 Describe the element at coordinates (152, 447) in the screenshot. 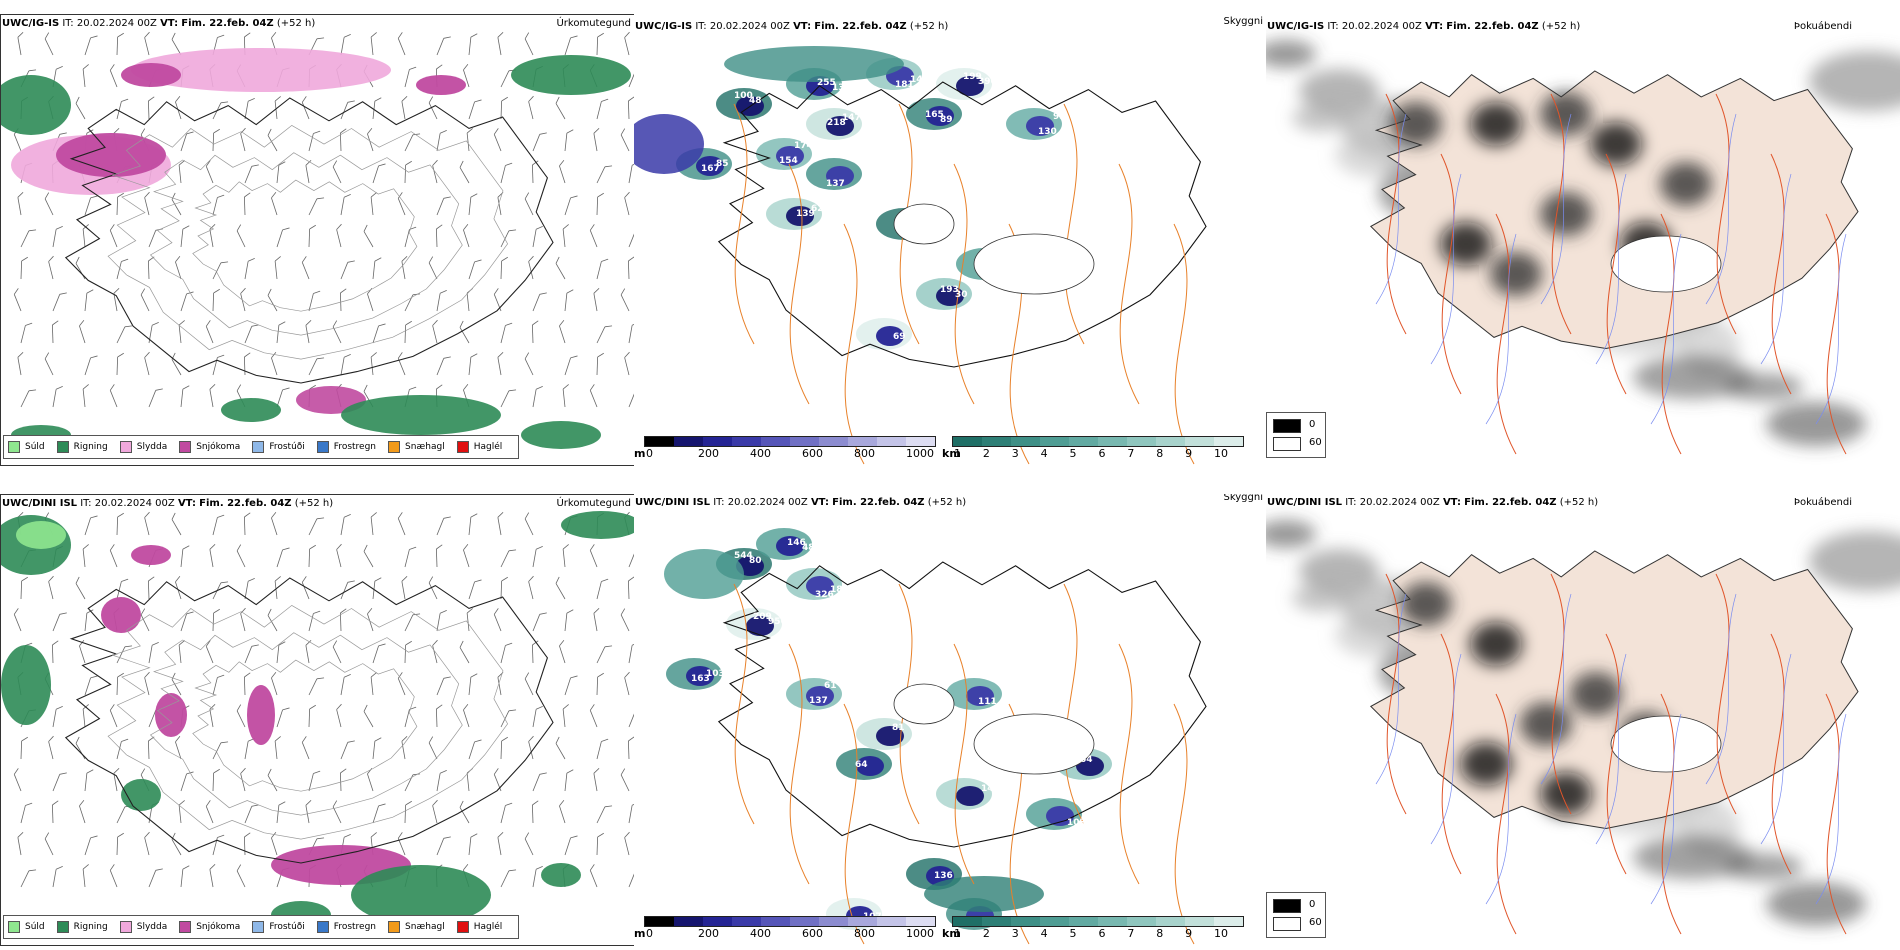

I see `legend-label: Slydda` at that location.